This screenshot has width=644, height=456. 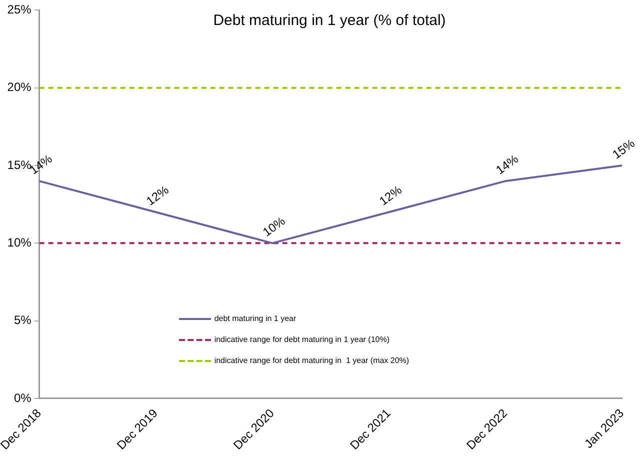 What do you see at coordinates (23, 320) in the screenshot?
I see `y-tick-label: 5%` at bounding box center [23, 320].